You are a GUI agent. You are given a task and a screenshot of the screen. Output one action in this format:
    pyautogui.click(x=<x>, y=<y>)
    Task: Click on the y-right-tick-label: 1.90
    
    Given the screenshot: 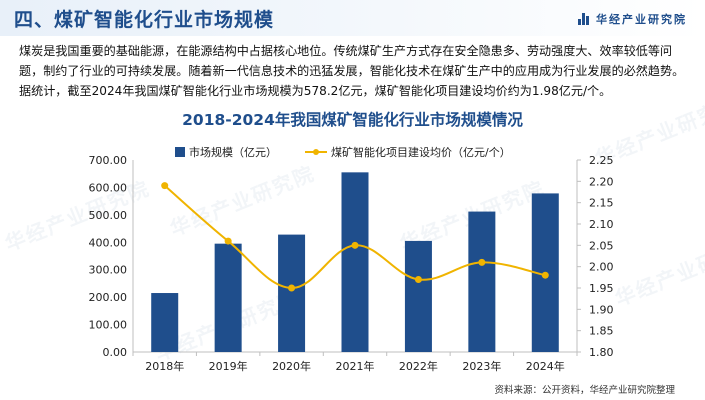 What is the action you would take?
    pyautogui.click(x=601, y=309)
    